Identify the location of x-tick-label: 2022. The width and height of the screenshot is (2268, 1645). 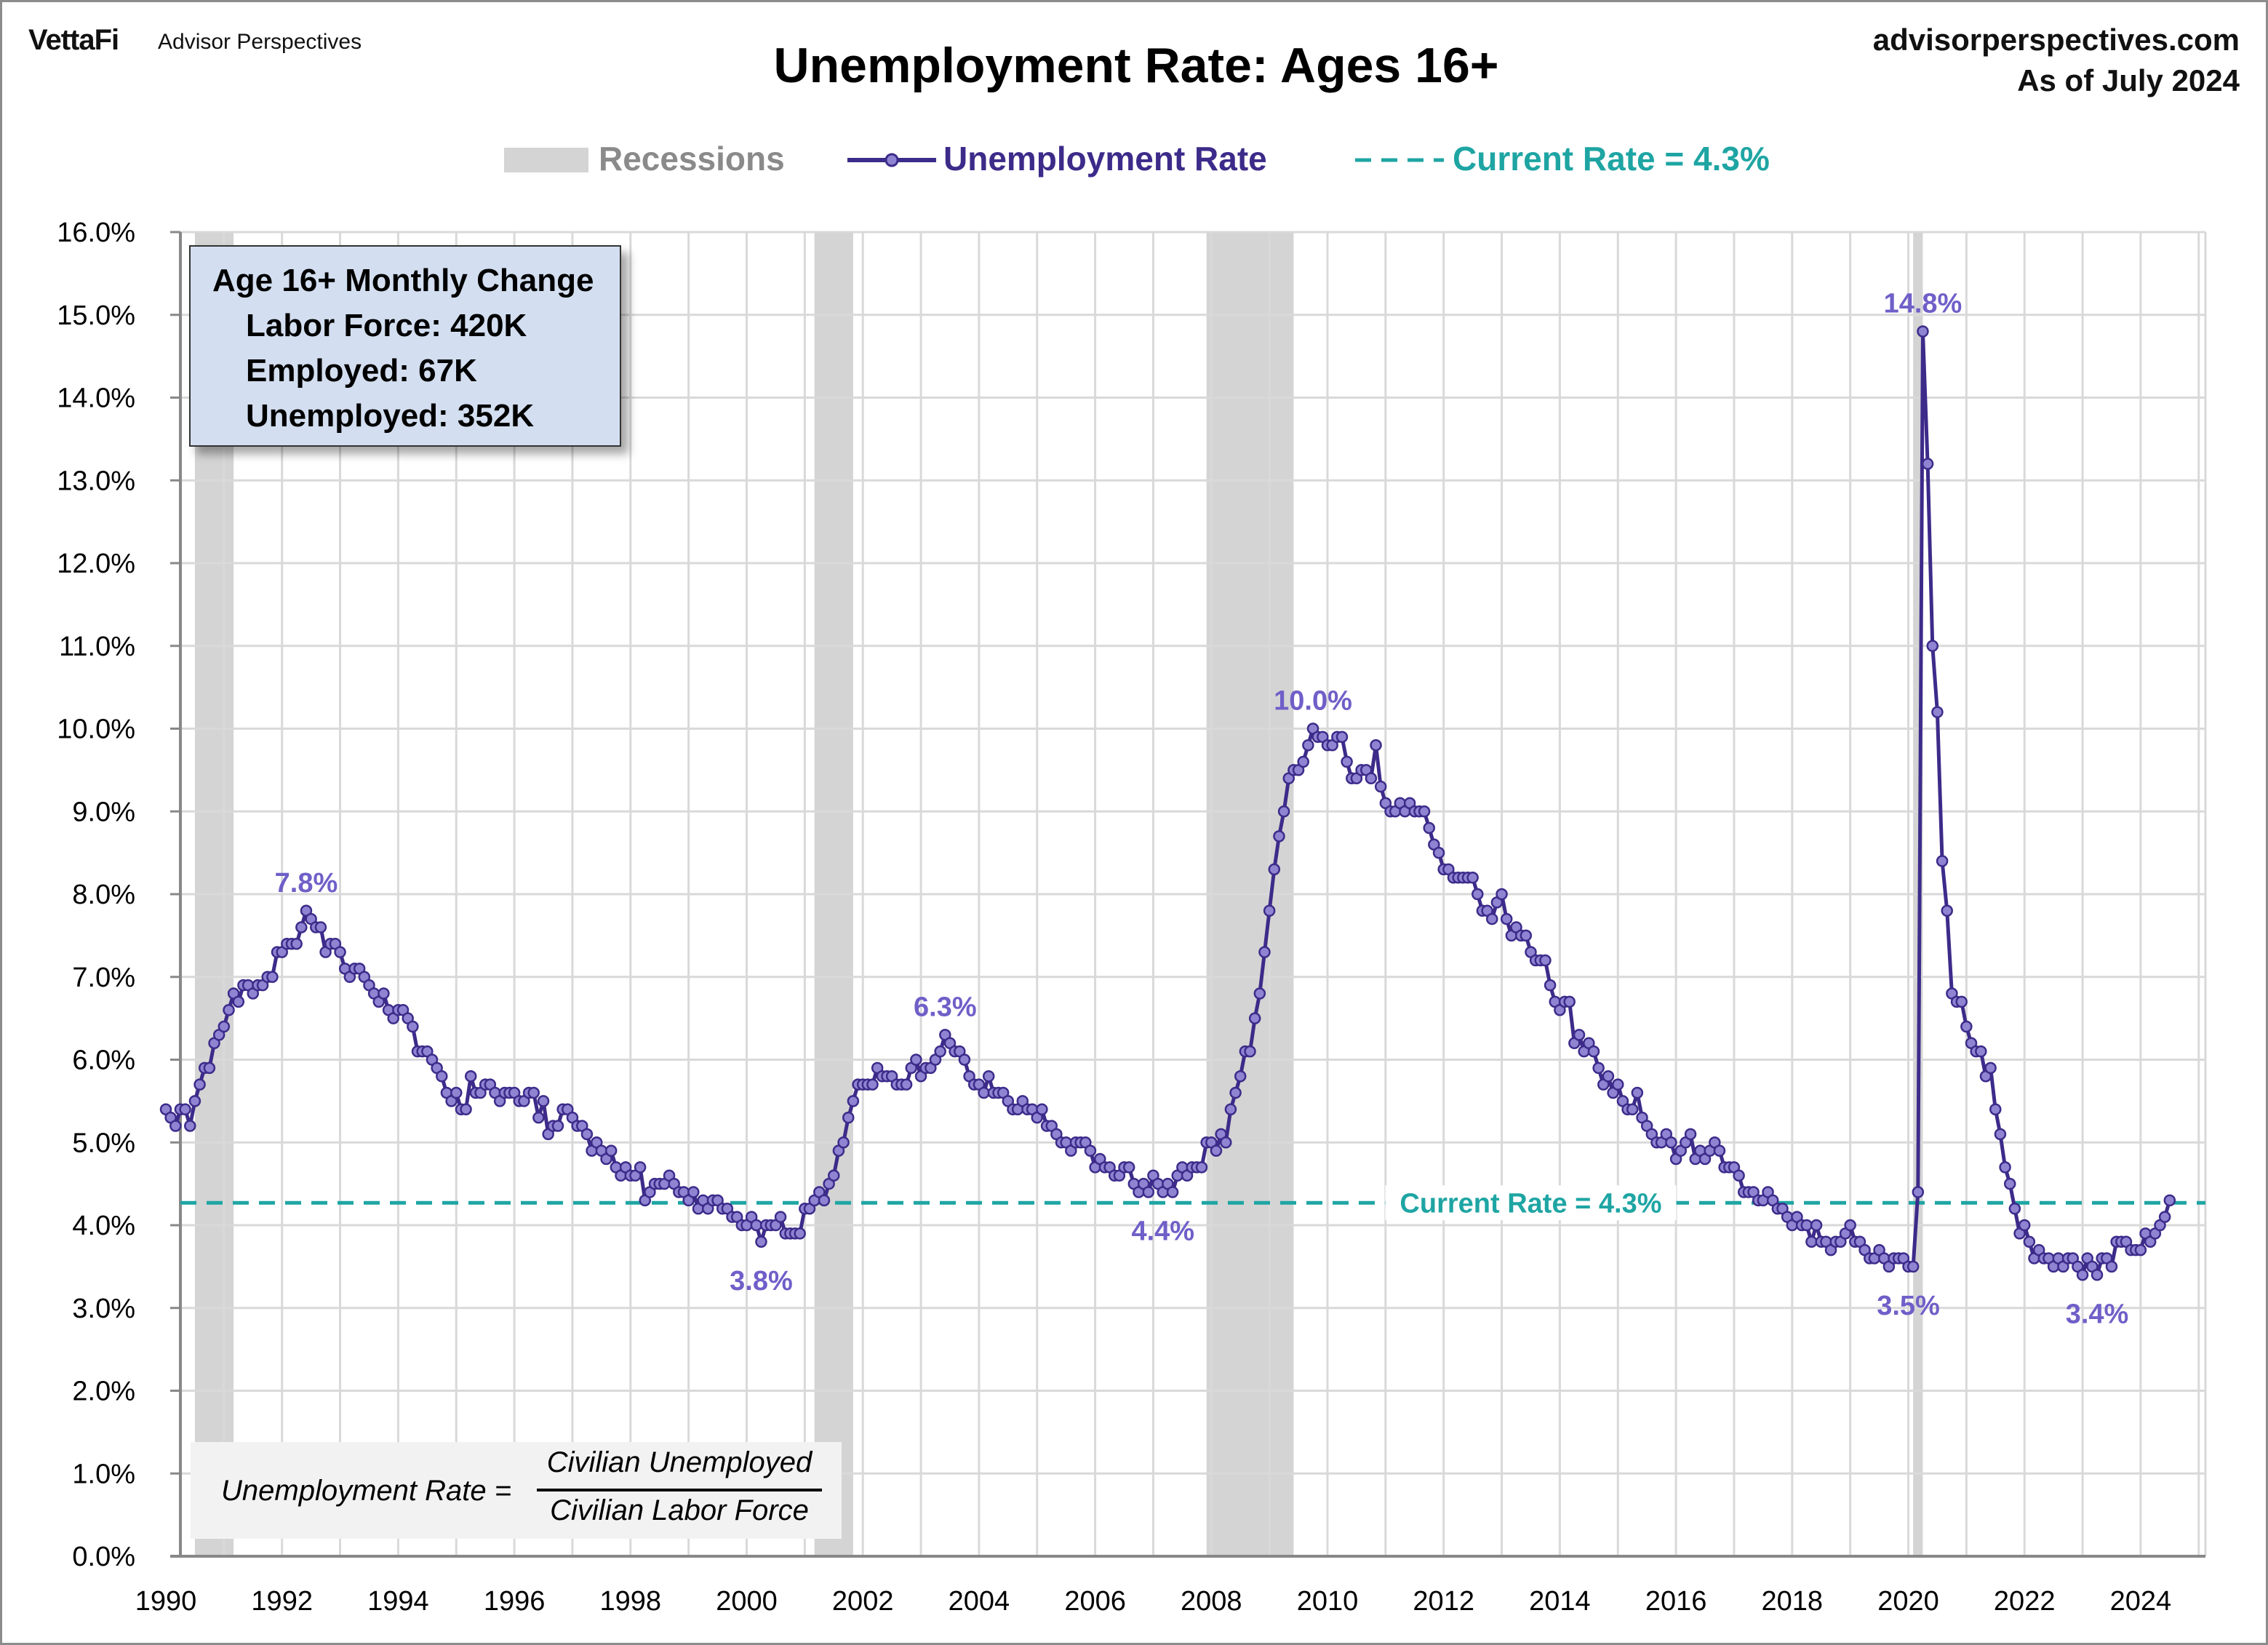
(2025, 1602).